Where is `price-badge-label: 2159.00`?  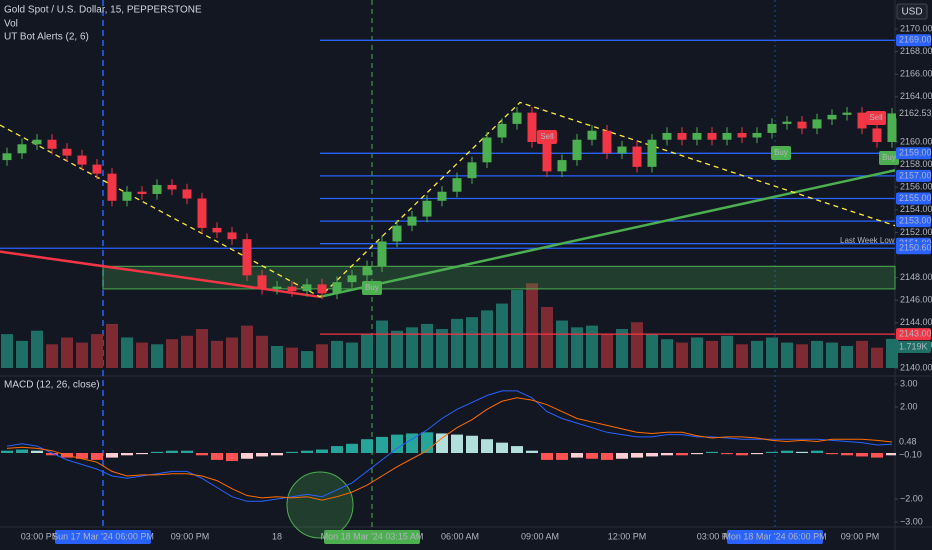 price-badge-label: 2159.00 is located at coordinates (915, 153).